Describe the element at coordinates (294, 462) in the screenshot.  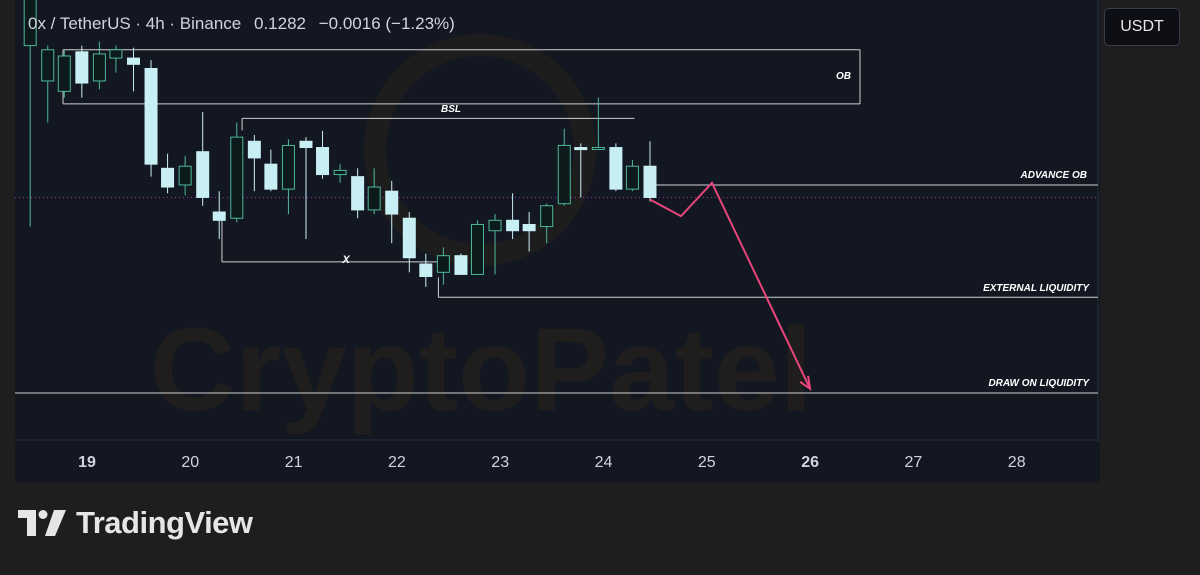
I see `x-tick-label: 21` at that location.